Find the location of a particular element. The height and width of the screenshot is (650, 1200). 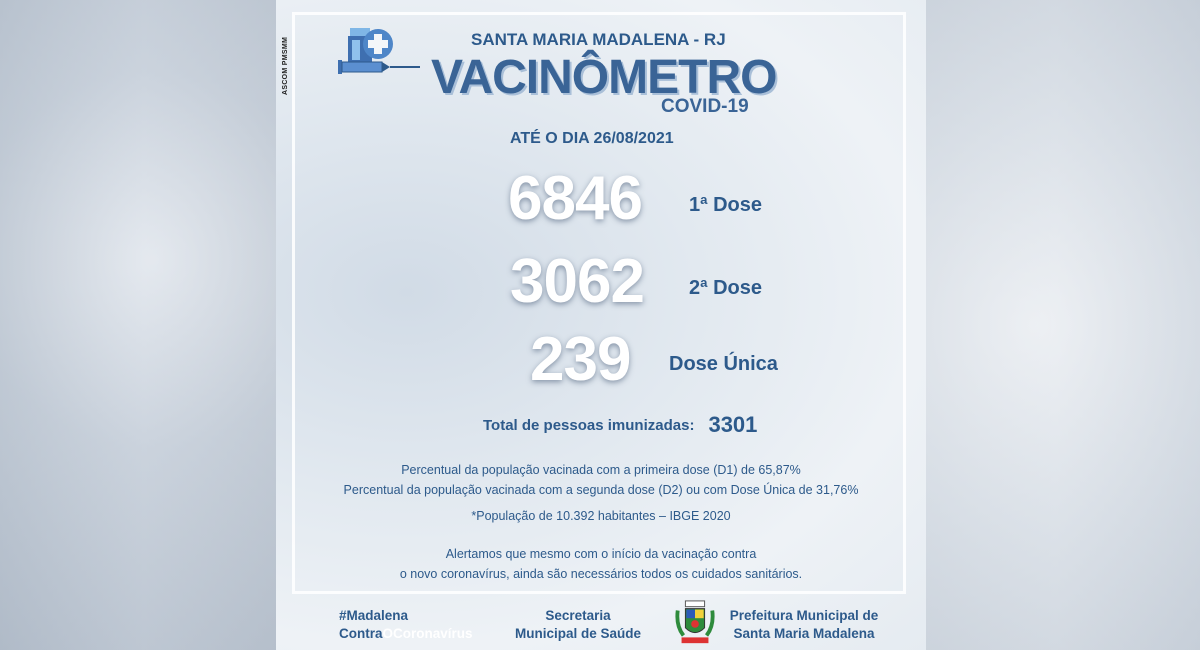

secretaria-line-1: Secretaria is located at coordinates (578, 615).